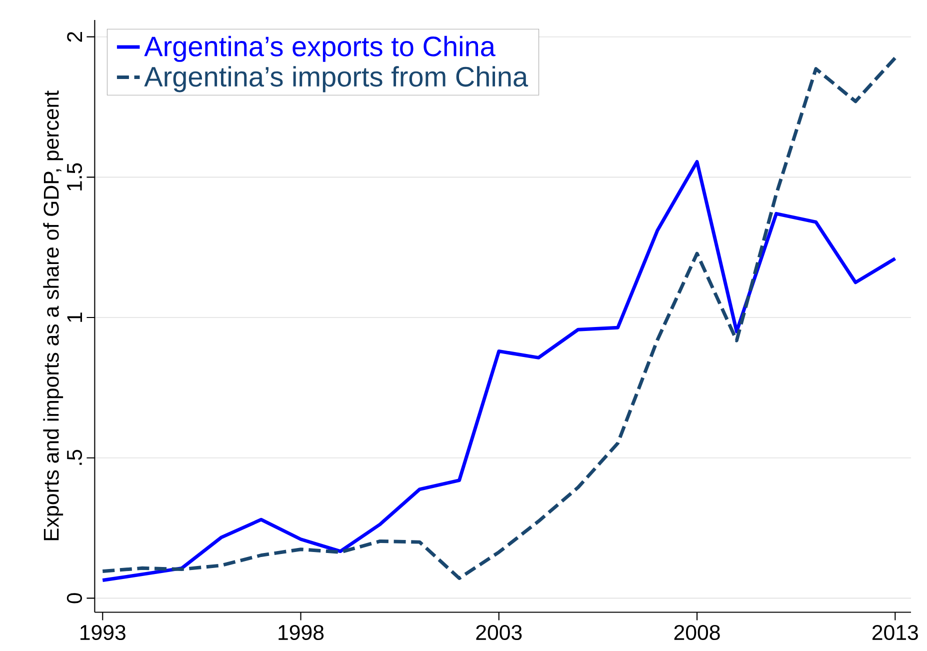 This screenshot has height=651, width=927. I want to click on x-tick-label: 2008, so click(697, 632).